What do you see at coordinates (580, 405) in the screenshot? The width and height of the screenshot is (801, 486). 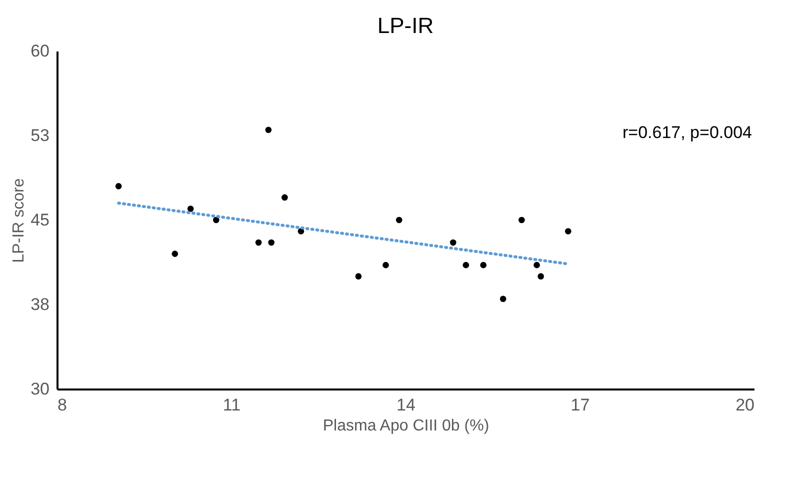 I see `x-tick-label: 17` at bounding box center [580, 405].